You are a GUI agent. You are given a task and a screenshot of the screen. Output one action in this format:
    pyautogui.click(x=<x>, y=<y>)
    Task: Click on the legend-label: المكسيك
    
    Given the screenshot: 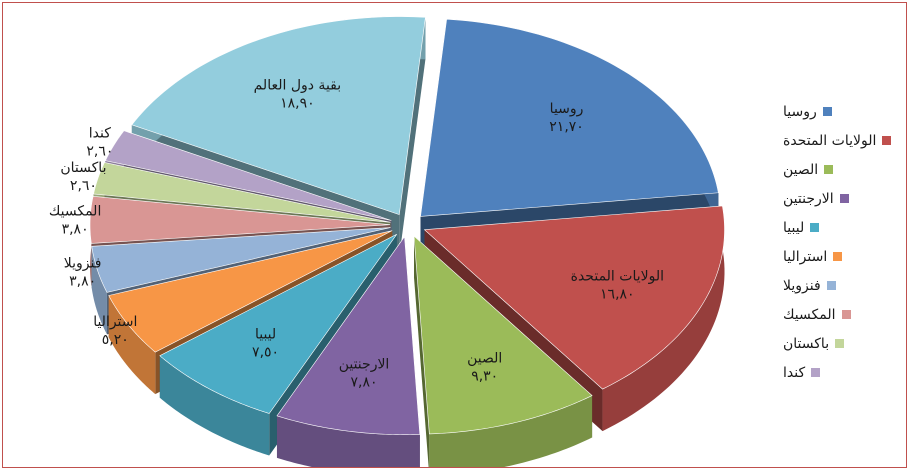 What is the action you would take?
    pyautogui.click(x=809, y=314)
    